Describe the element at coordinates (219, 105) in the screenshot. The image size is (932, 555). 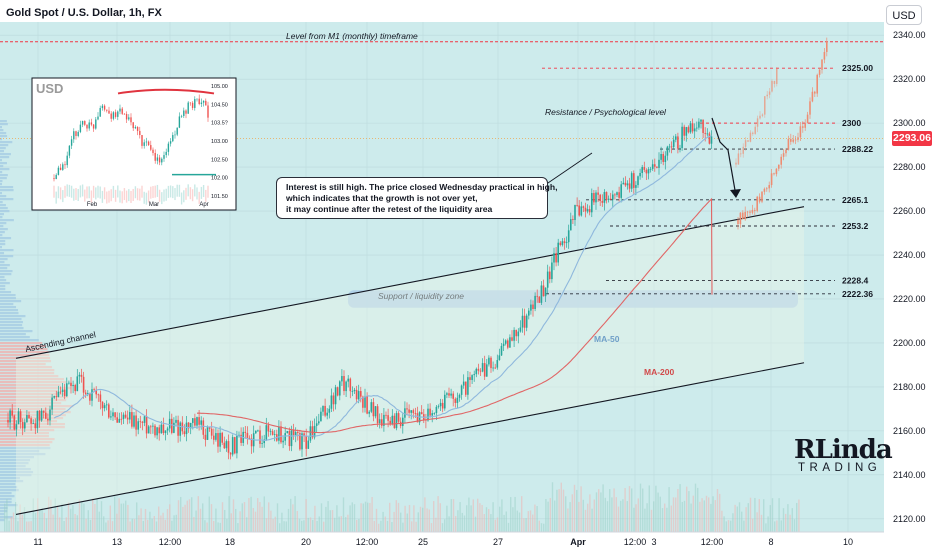
I see `inset-y-tick-1: 104.50` at that location.